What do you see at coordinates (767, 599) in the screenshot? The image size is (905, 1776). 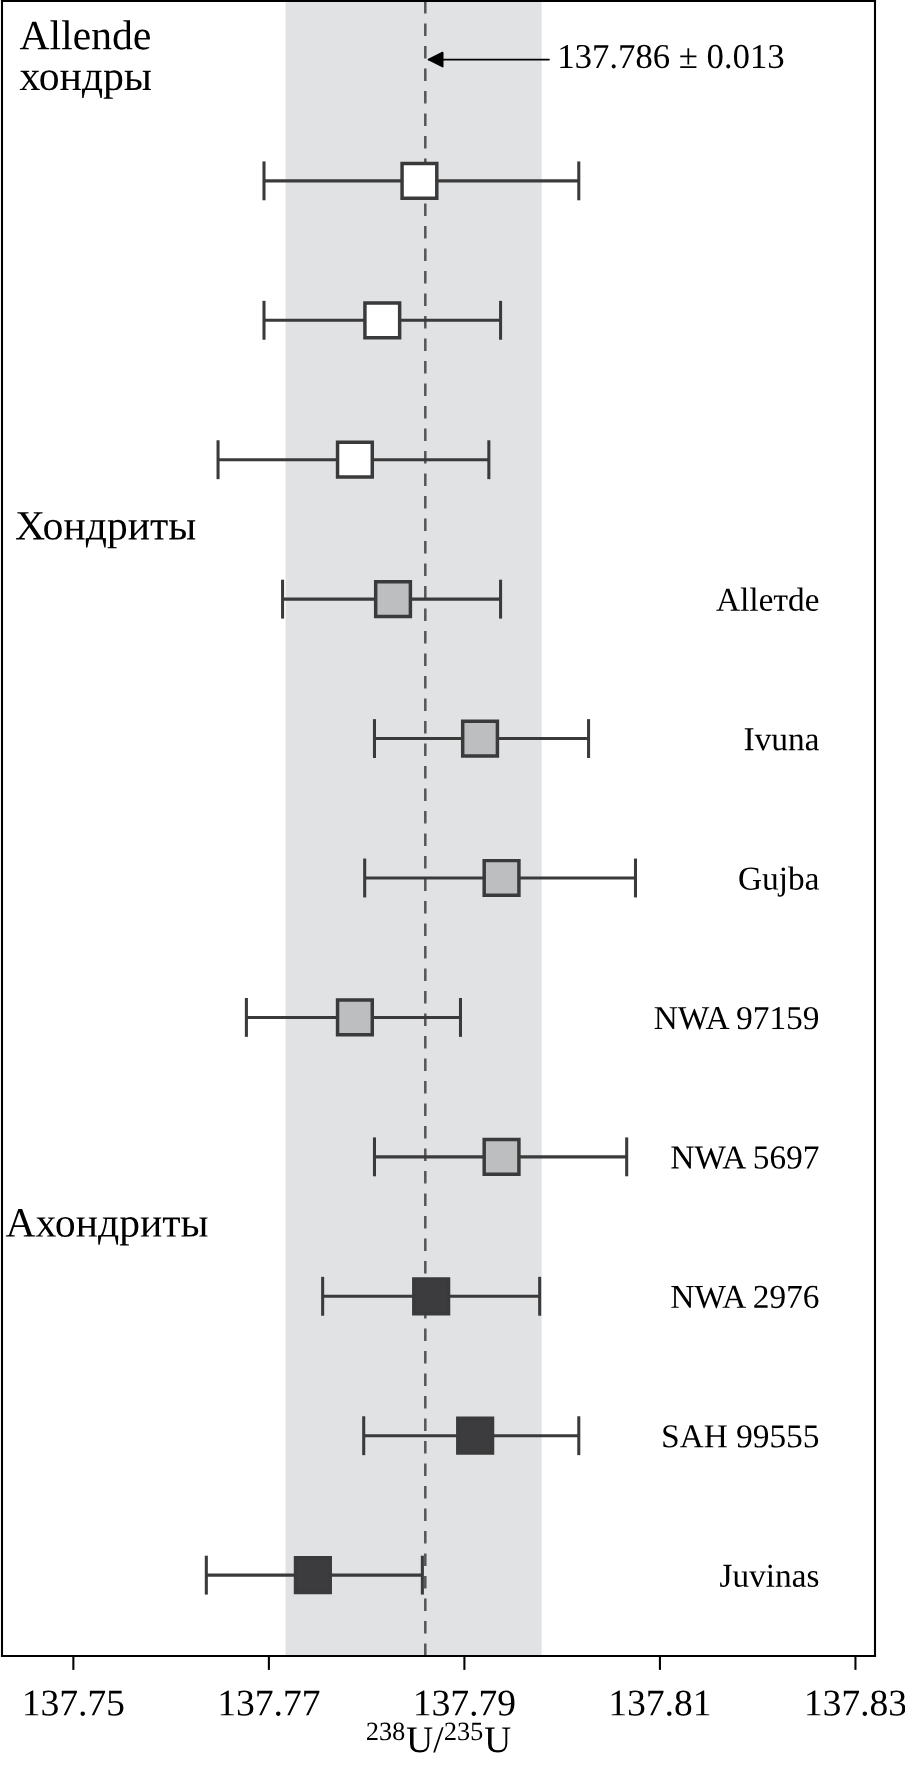 I see `y-tick-label: Alleтde` at bounding box center [767, 599].